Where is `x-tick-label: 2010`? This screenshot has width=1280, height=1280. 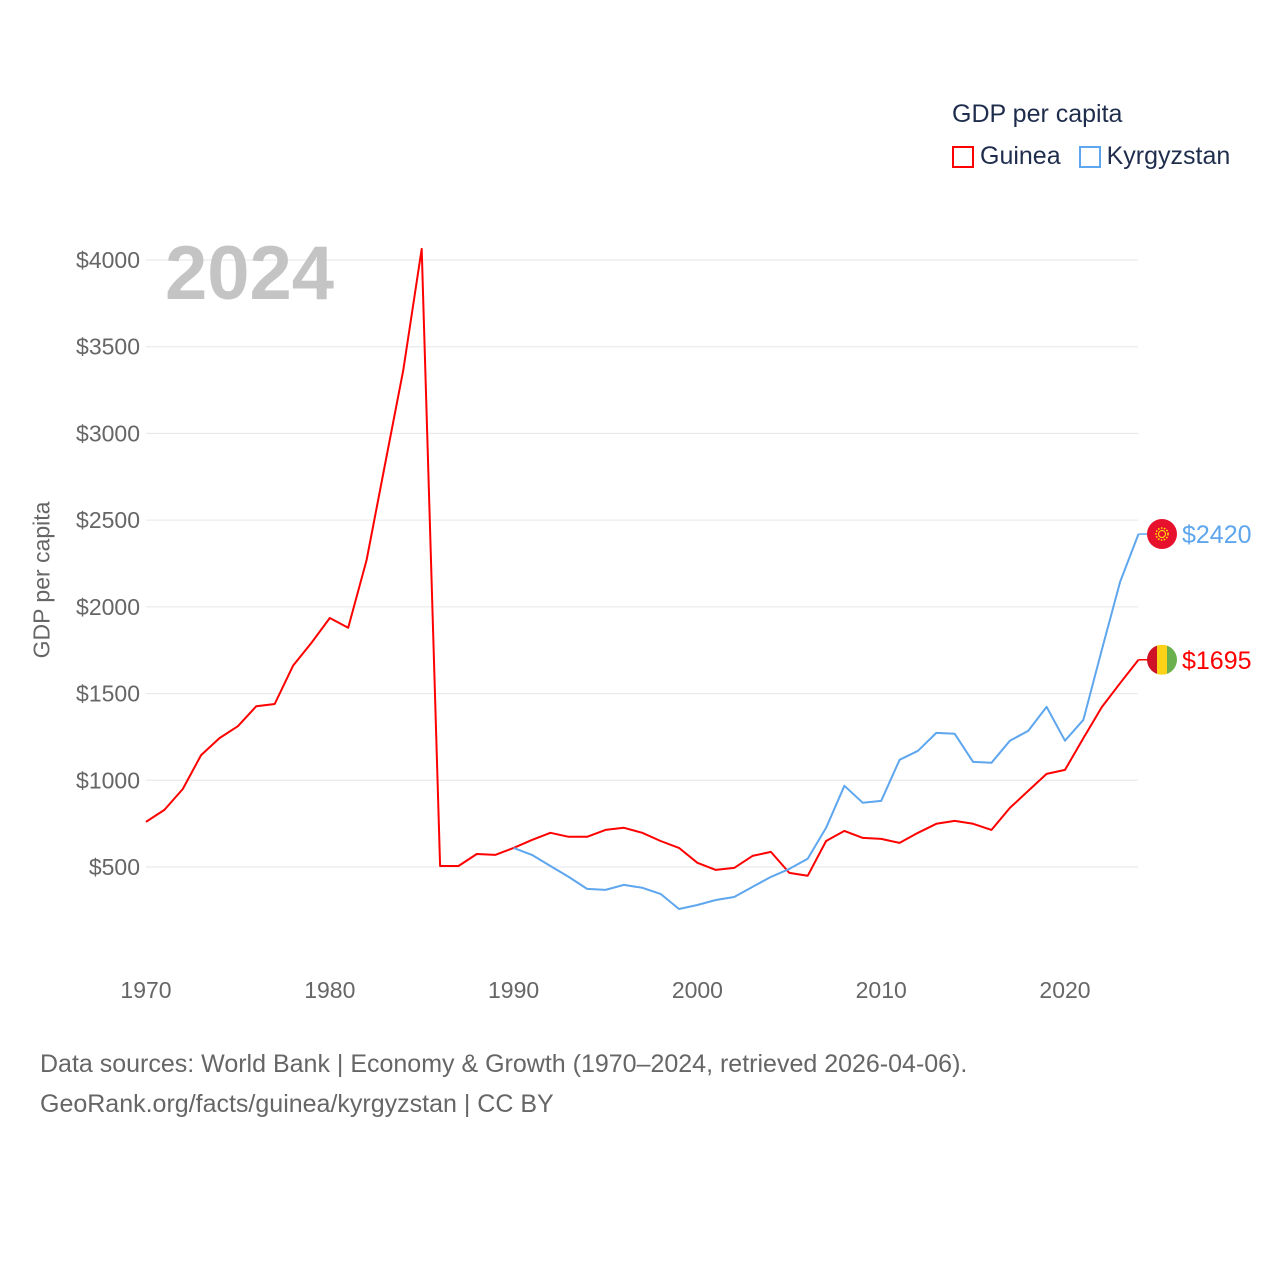
x-tick-label: 2010 is located at coordinates (881, 990).